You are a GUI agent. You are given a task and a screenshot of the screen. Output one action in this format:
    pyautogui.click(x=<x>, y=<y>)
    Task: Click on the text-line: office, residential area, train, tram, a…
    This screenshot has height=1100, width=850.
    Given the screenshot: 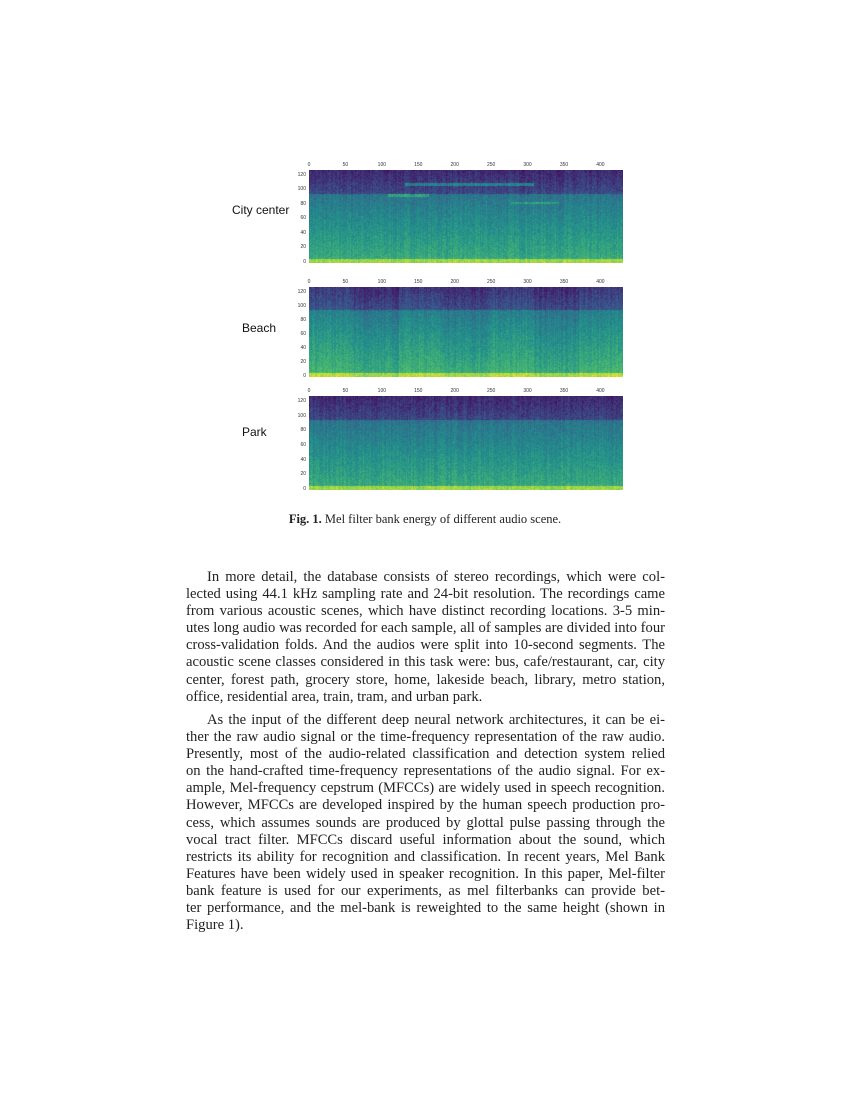 What is the action you would take?
    pyautogui.click(x=334, y=696)
    